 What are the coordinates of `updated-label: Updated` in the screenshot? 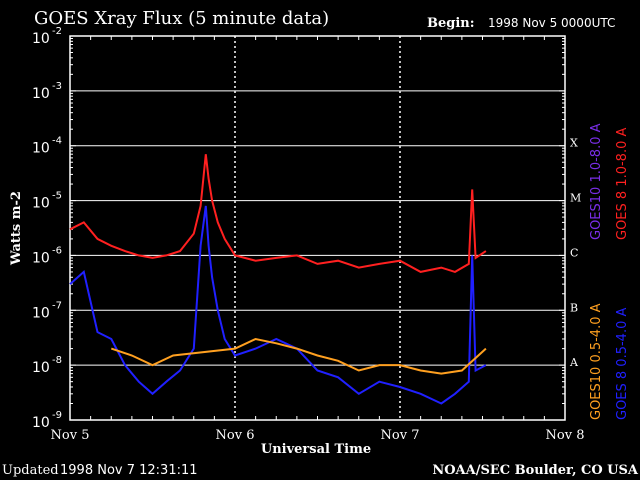 It's located at (30, 470).